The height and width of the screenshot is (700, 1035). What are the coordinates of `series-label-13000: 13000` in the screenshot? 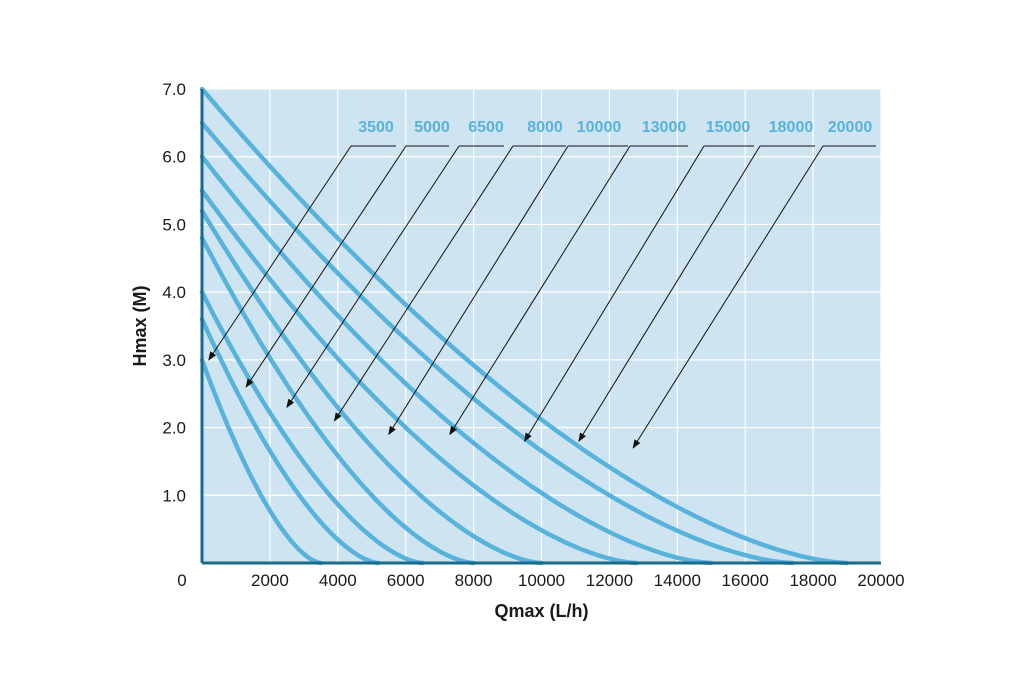 It's located at (664, 127).